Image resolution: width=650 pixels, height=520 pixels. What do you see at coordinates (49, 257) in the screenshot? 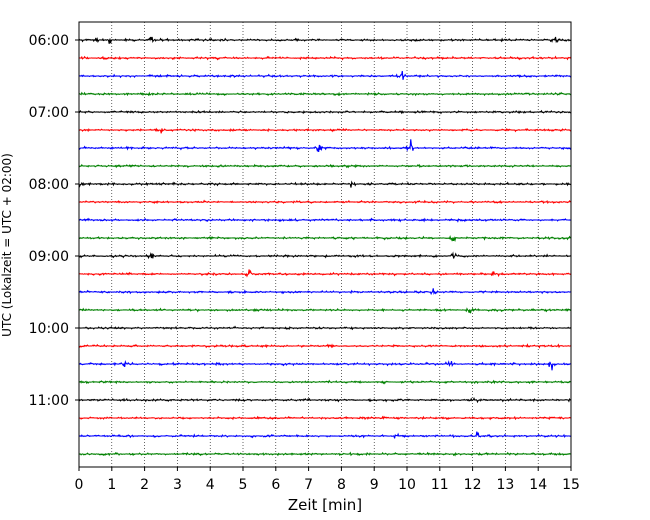
I see `y-tick-label: 09:00` at bounding box center [49, 257].